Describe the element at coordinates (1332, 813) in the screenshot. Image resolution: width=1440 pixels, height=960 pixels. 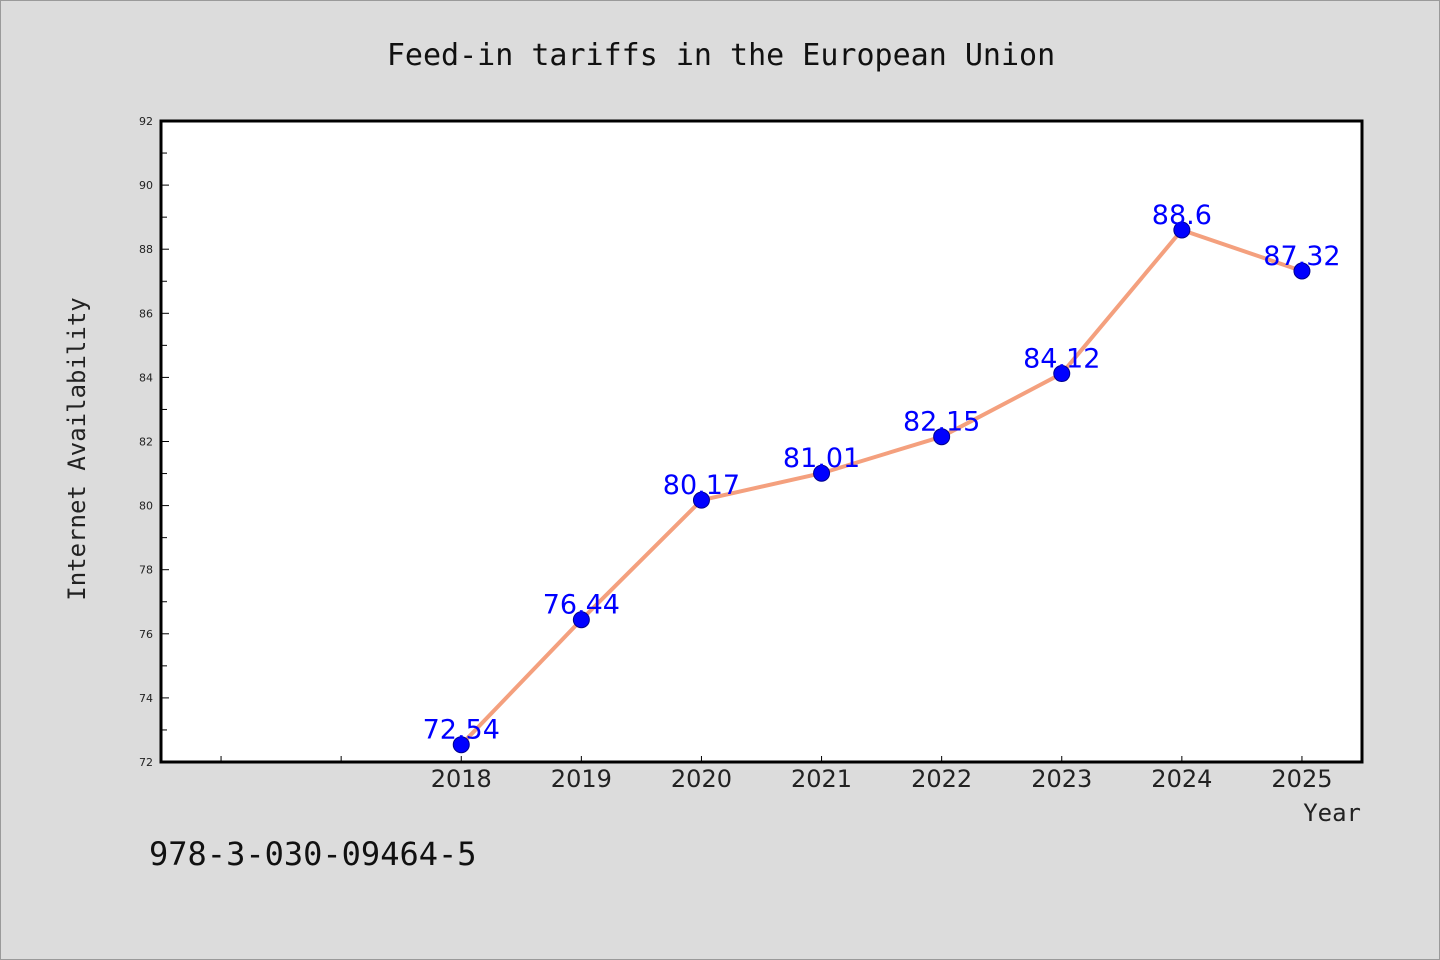
I see `x-axis-label: Year` at that location.